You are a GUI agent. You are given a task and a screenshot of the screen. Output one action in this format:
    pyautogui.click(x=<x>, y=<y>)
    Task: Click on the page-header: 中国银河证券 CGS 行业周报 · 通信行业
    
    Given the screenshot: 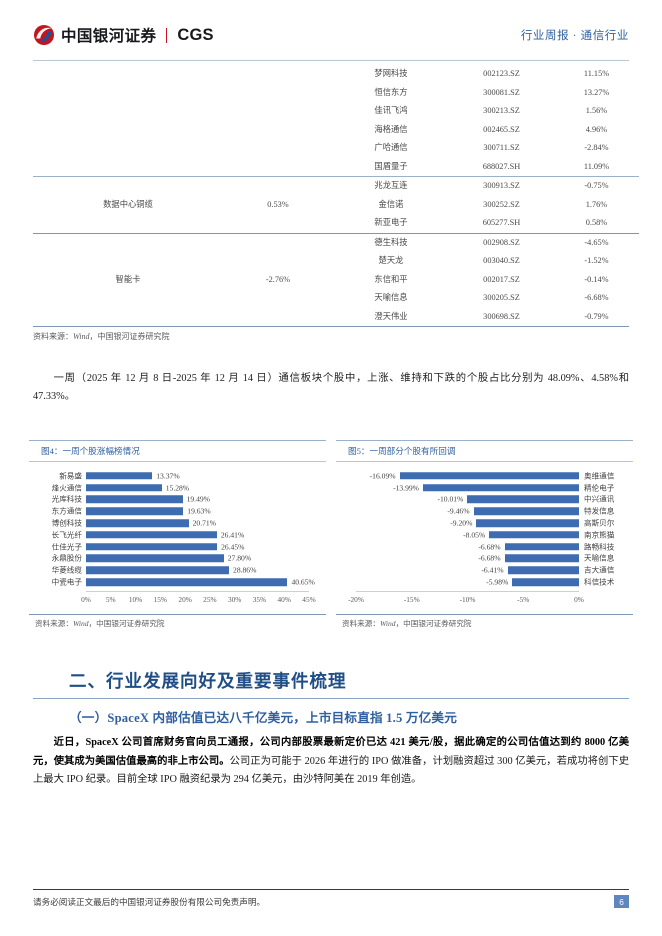 What is the action you would take?
    pyautogui.click(x=331, y=31)
    